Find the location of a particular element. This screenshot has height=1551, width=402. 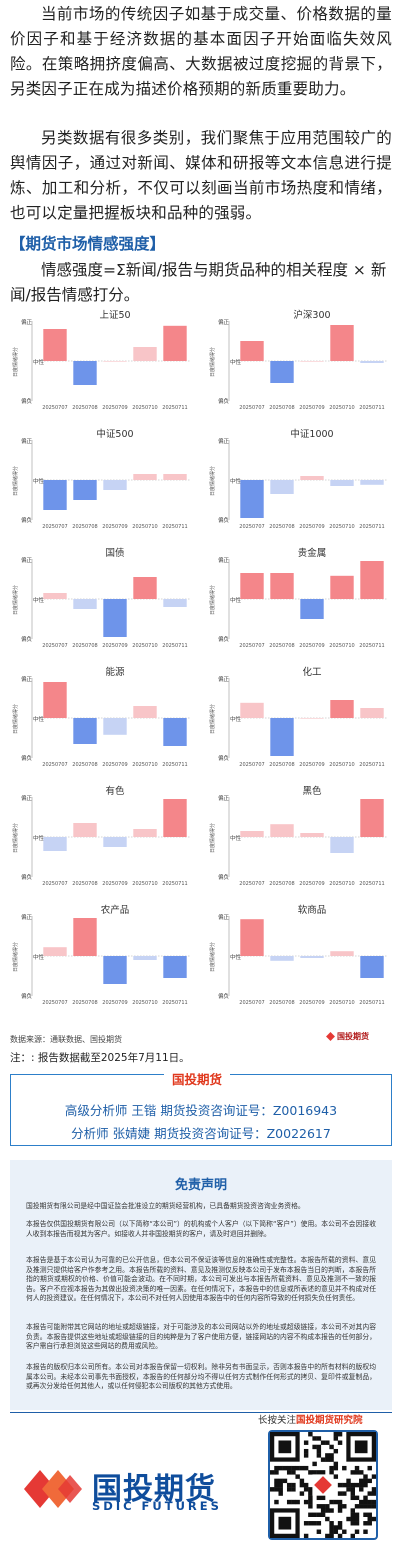

qr-code-icon is located at coordinates (323, 1485).